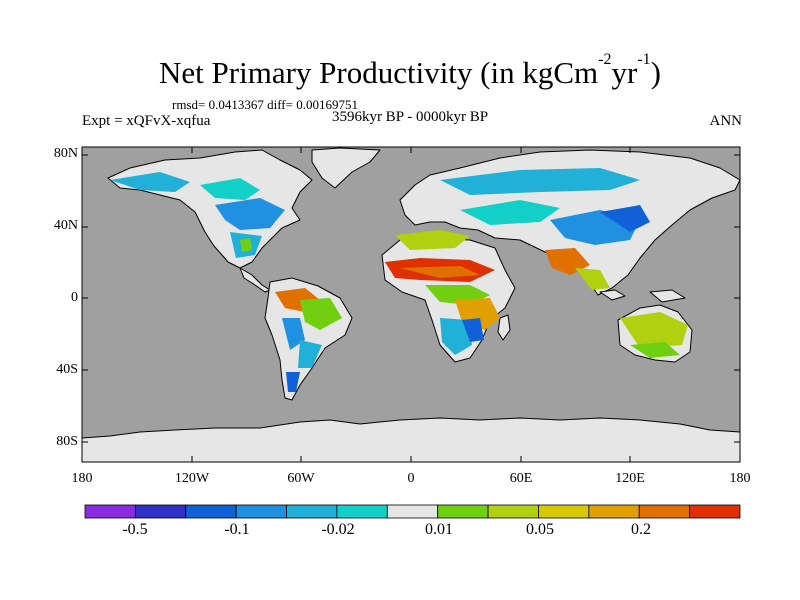 This screenshot has height=600, width=800. What do you see at coordinates (667, 296) in the screenshot?
I see `new-guinea` at bounding box center [667, 296].